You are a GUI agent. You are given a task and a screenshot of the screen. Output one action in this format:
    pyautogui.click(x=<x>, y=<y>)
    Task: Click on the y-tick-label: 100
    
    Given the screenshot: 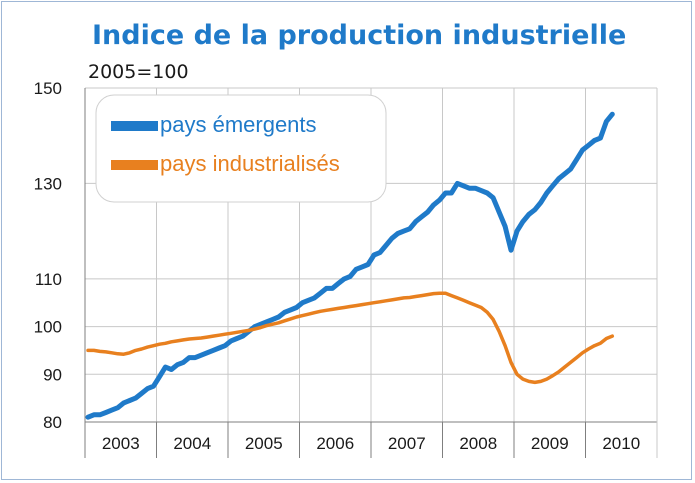 What is the action you would take?
    pyautogui.click(x=48, y=327)
    